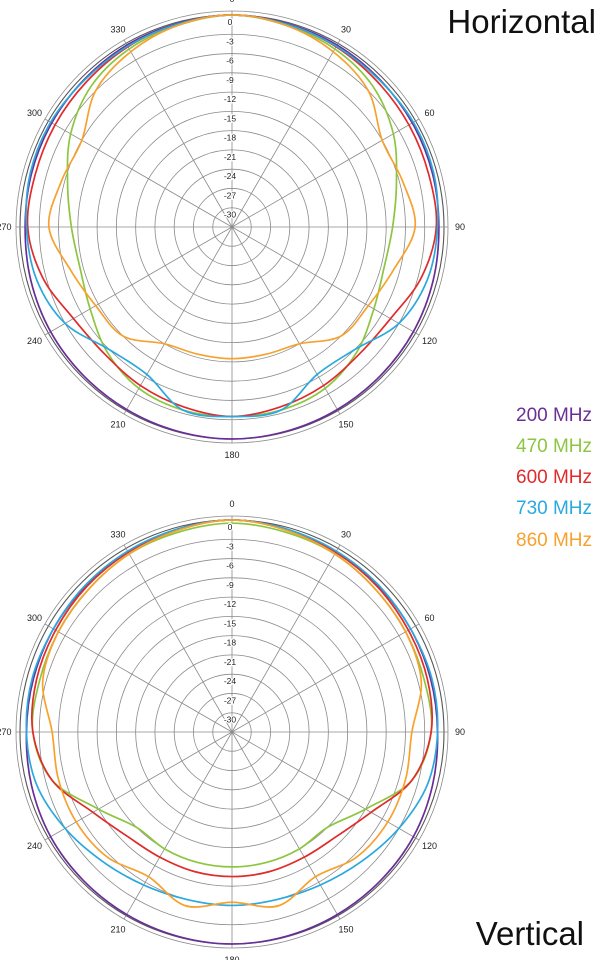  I want to click on chart-title-horizontal: Horizontal, so click(521, 21).